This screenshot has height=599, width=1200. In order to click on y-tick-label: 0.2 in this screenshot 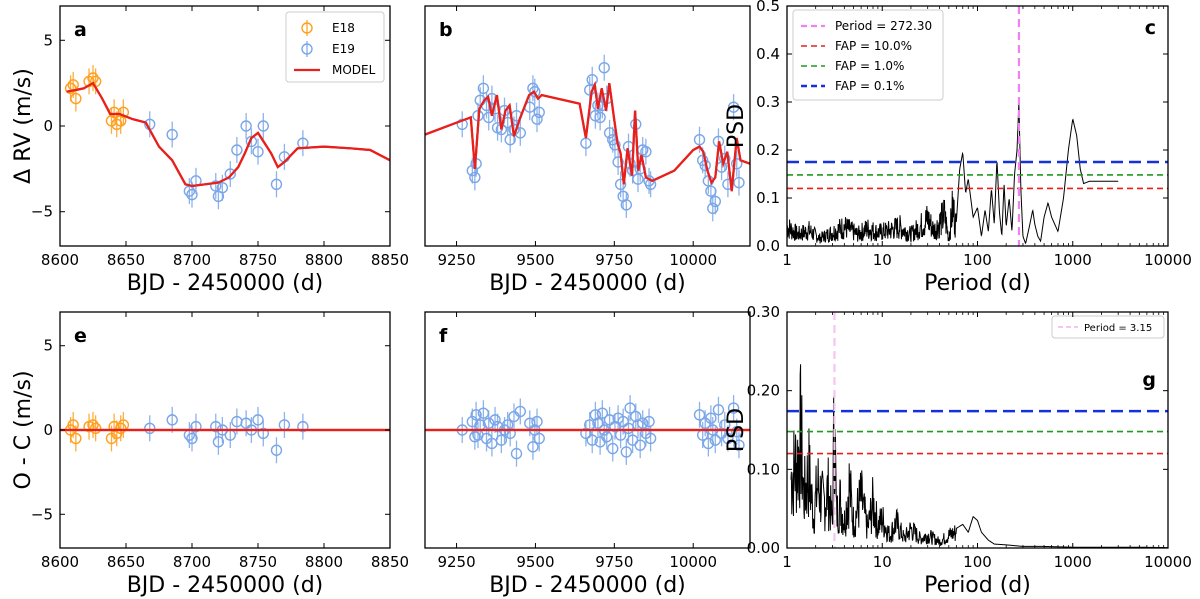, I will do `click(768, 150)`.